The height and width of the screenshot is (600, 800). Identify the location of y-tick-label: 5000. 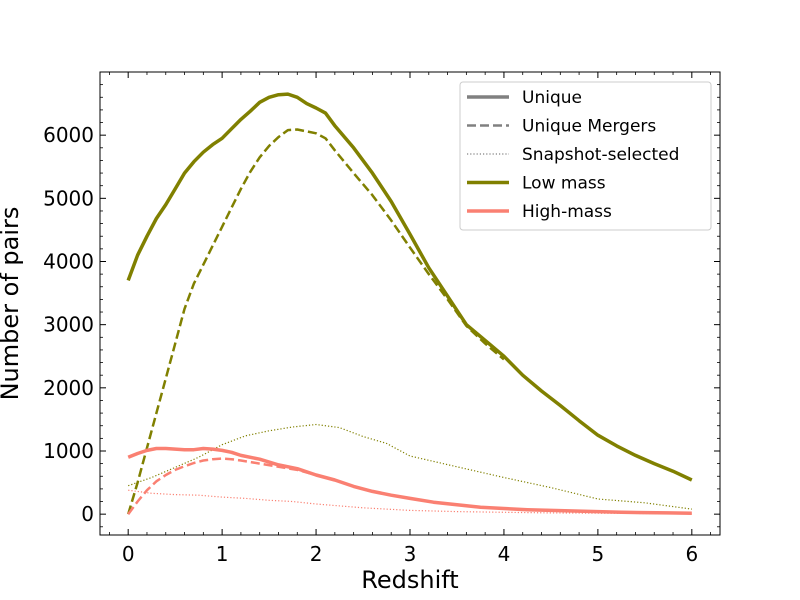
(68, 198).